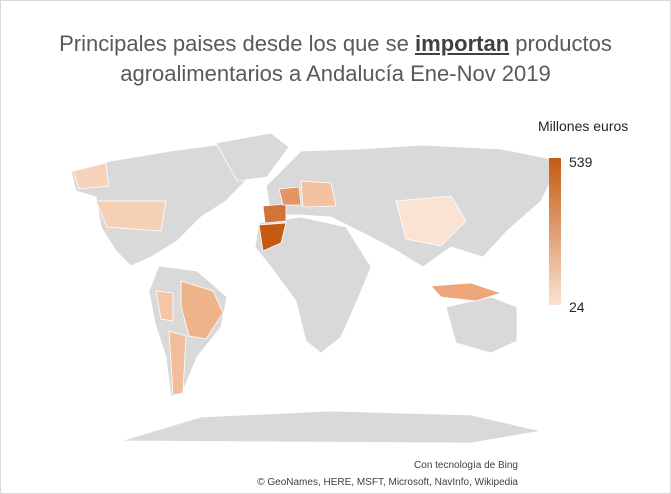 This screenshot has height=494, width=671. What do you see at coordinates (331, 427) in the screenshot?
I see `antarctica` at bounding box center [331, 427].